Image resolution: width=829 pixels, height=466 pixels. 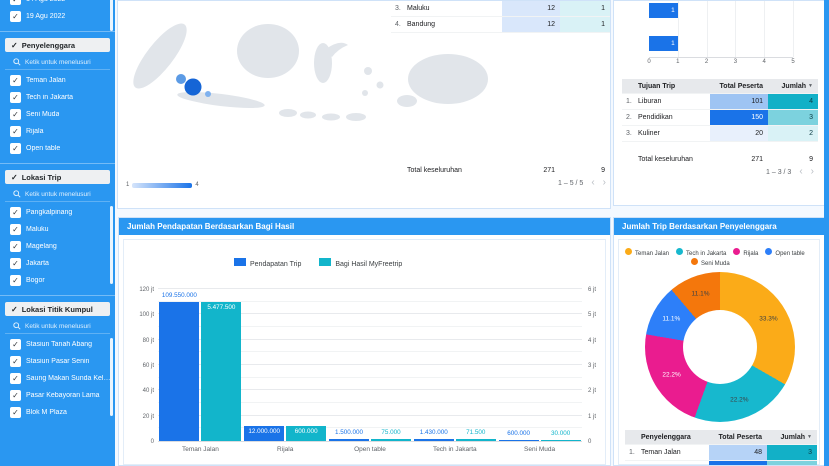 I want to click on legend-item: Pendapatan Trip, so click(x=267, y=263).